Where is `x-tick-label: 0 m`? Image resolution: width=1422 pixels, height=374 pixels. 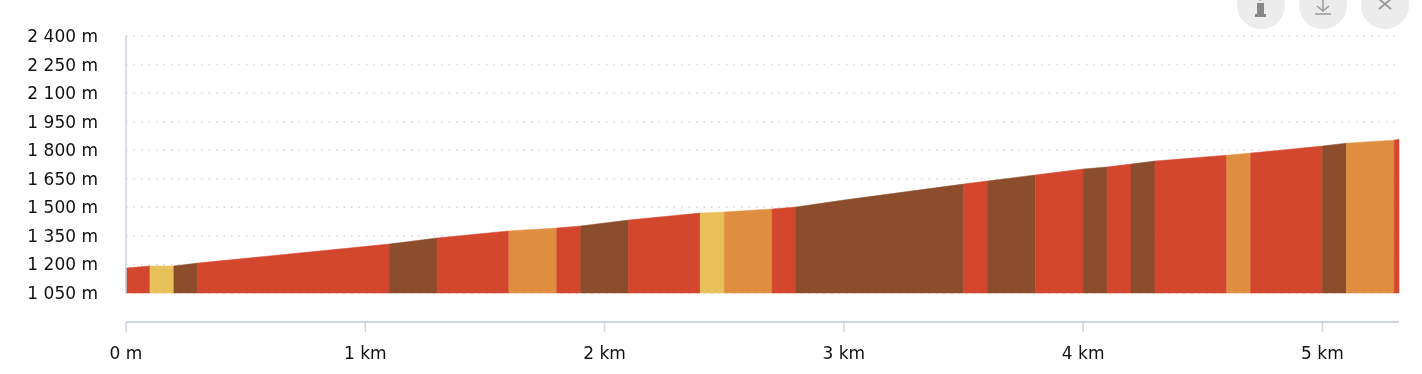
x-tick-label: 0 m is located at coordinates (126, 353).